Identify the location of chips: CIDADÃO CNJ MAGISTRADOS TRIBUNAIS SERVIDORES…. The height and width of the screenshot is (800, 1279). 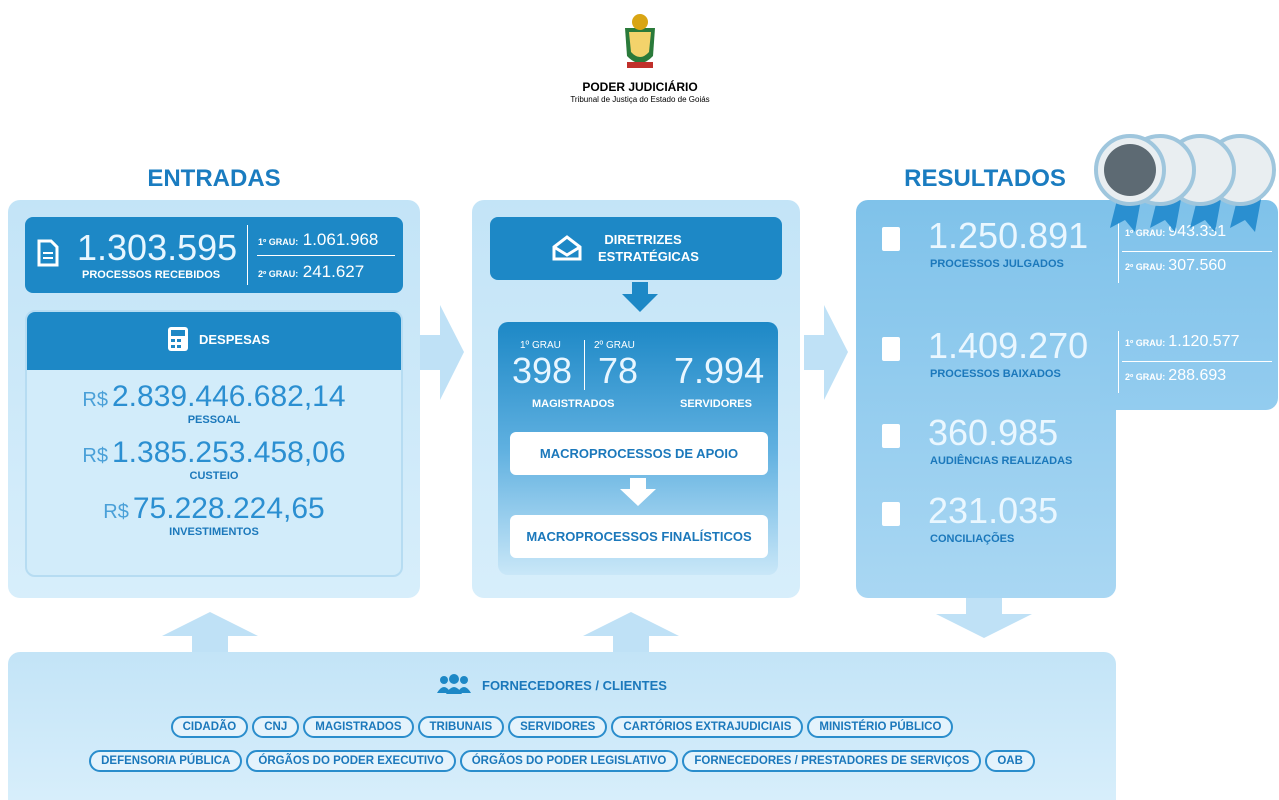
(562, 756).